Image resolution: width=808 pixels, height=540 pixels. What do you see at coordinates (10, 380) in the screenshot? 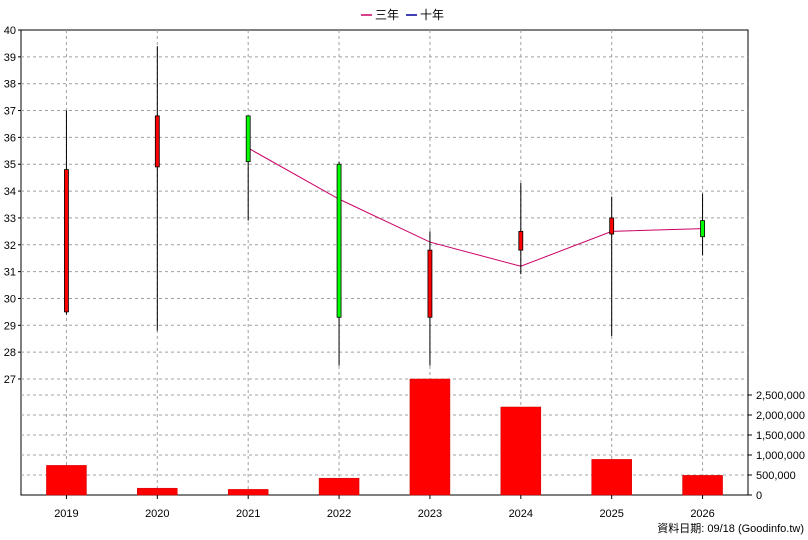
I see `price-tick-label: 27` at bounding box center [10, 380].